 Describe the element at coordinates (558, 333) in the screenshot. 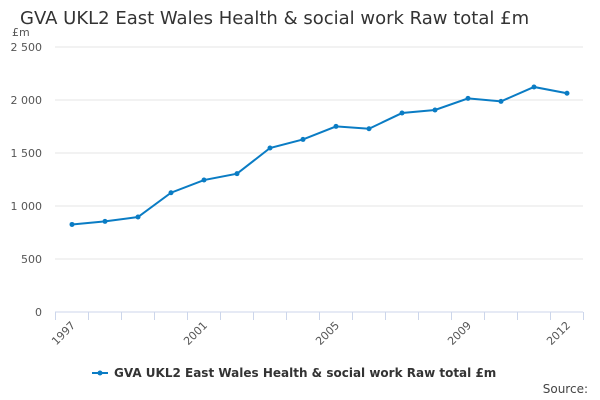

I see `x-tick-label: 2012` at that location.